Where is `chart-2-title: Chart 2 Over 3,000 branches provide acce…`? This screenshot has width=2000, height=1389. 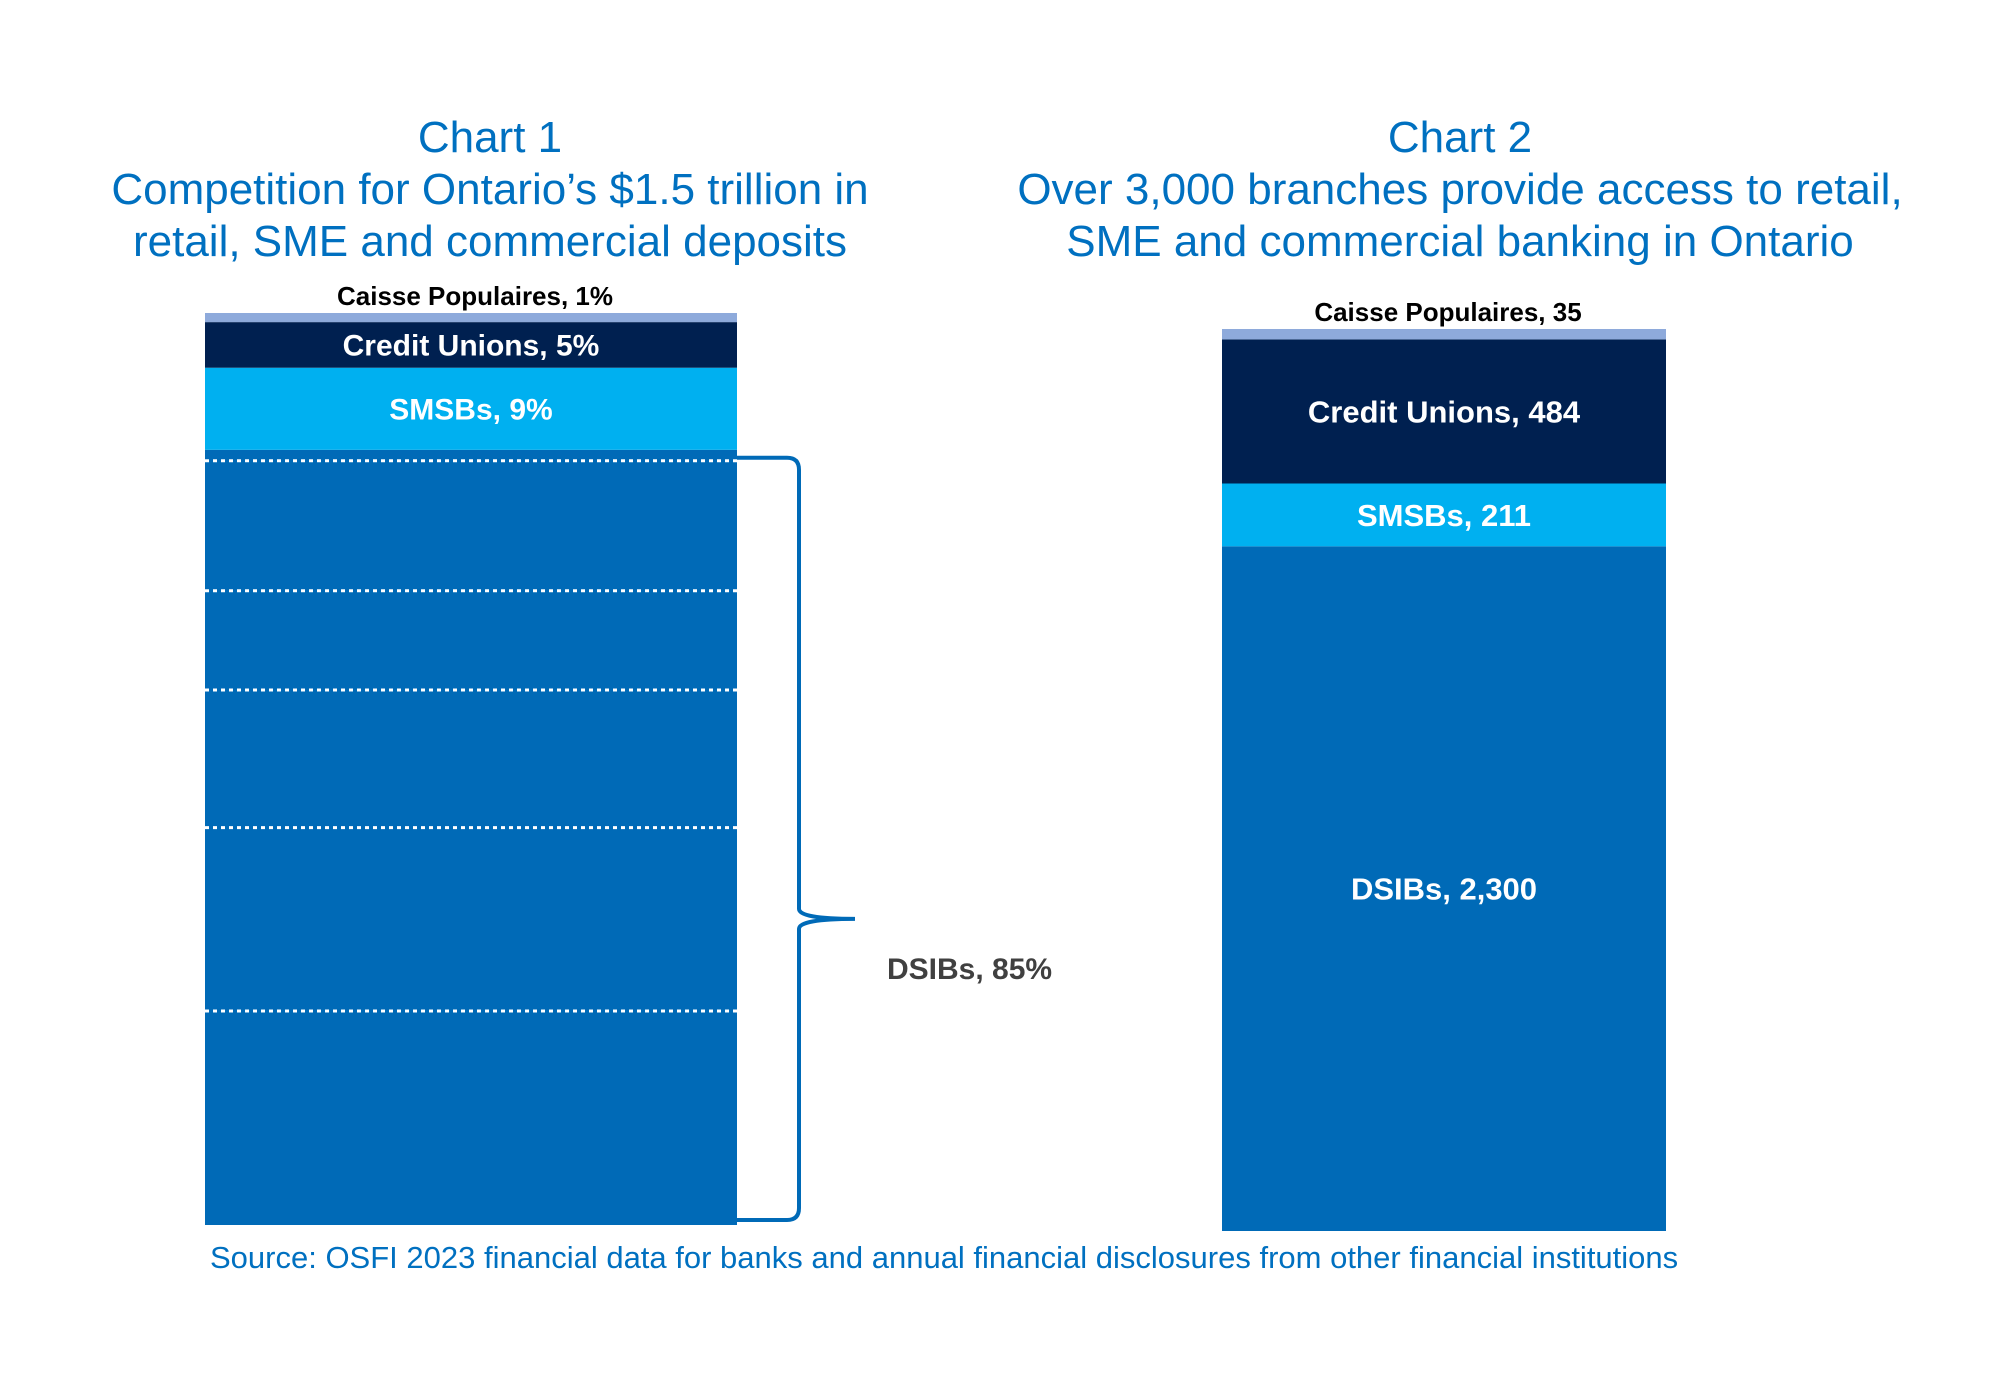 chart-2-title: Chart 2 Over 3,000 branches provide acce… is located at coordinates (1460, 190).